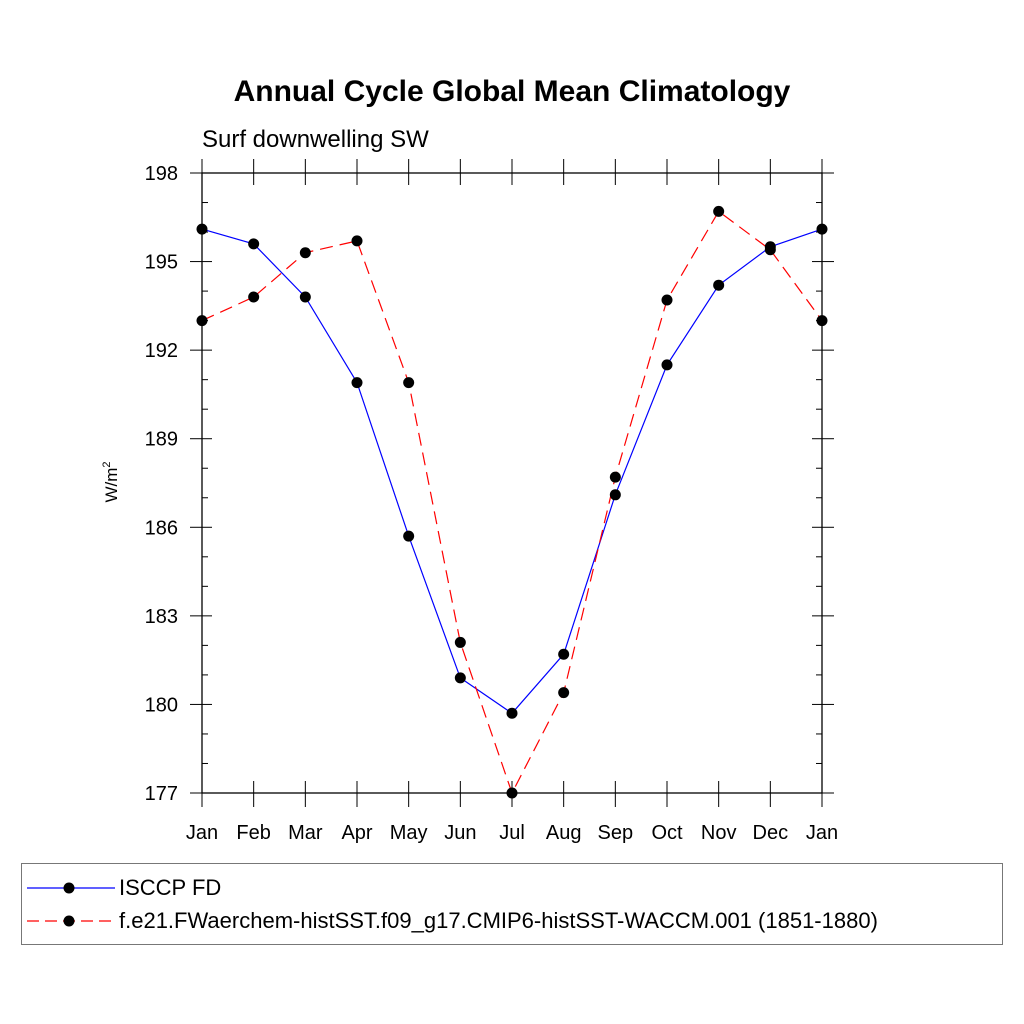  I want to click on y-tick-label: 198, so click(161, 174).